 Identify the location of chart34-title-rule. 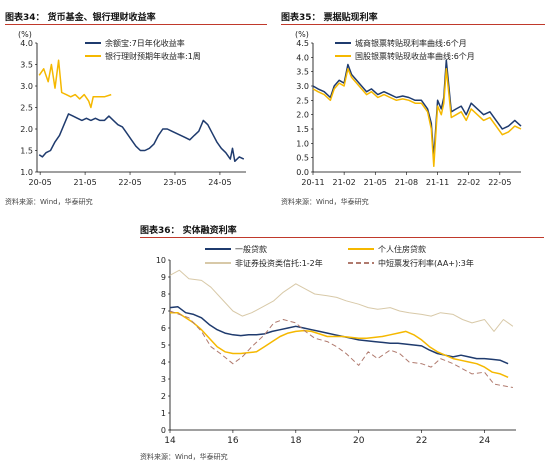
(136, 24).